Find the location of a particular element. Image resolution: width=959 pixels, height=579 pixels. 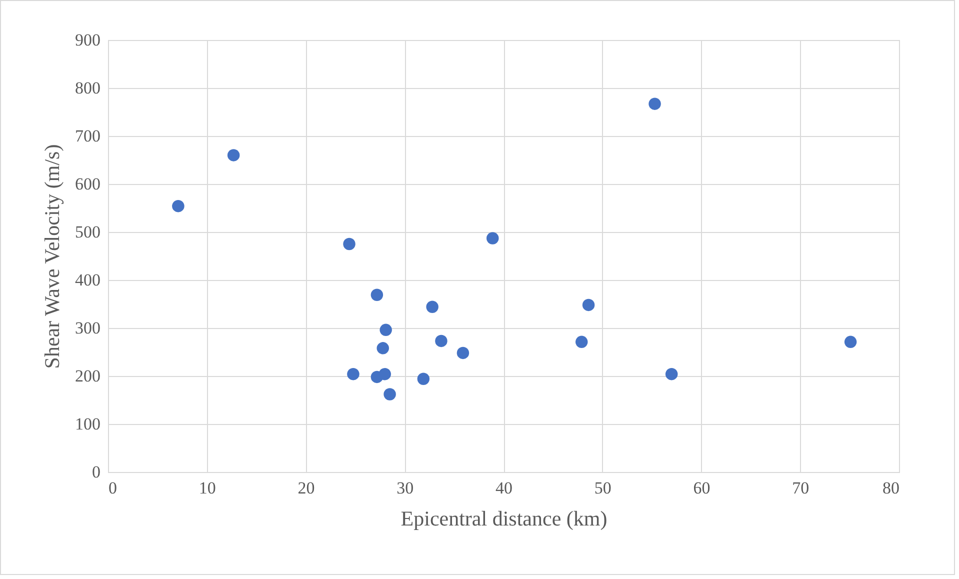

x-tick-label: 40 is located at coordinates (504, 488).